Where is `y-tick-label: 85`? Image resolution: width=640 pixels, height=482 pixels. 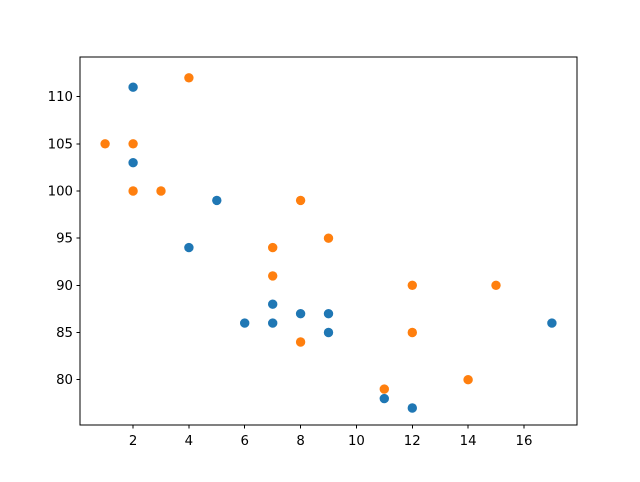 y-tick-label: 85 is located at coordinates (64, 333).